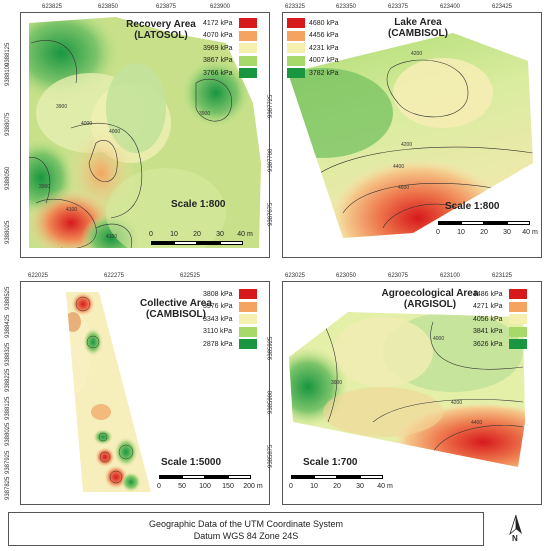  Describe the element at coordinates (313, 36) in the screenshot. I see `legend-item: 4456 kPa` at that location.